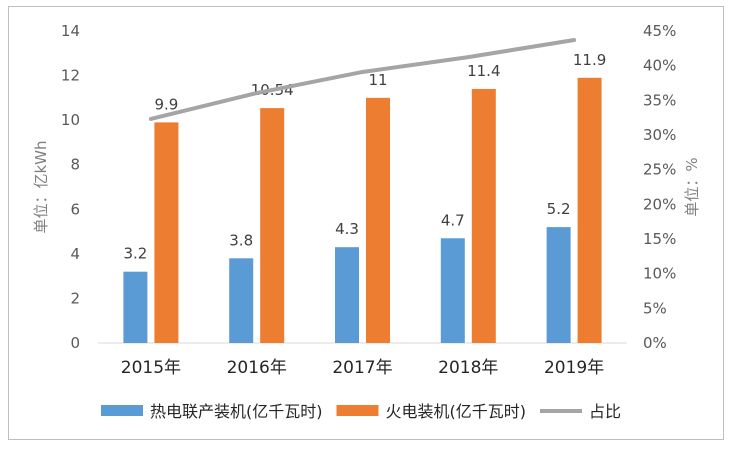  What do you see at coordinates (453, 220) in the screenshot?
I see `data-label: 4.7` at bounding box center [453, 220].